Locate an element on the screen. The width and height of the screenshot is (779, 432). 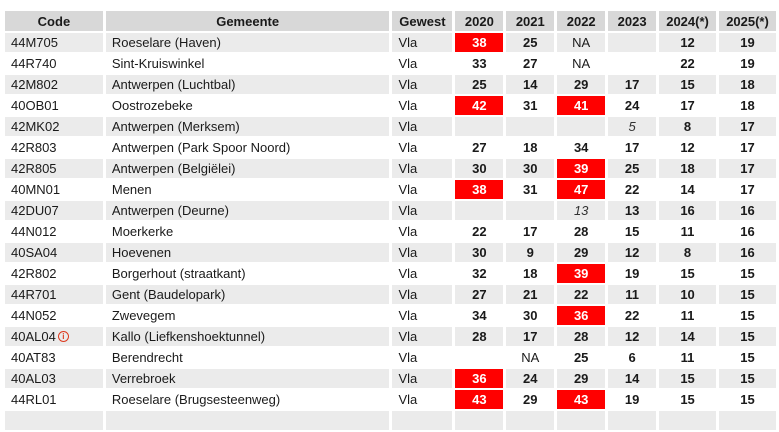
code-cell: 44R701 is located at coordinates (54, 294).